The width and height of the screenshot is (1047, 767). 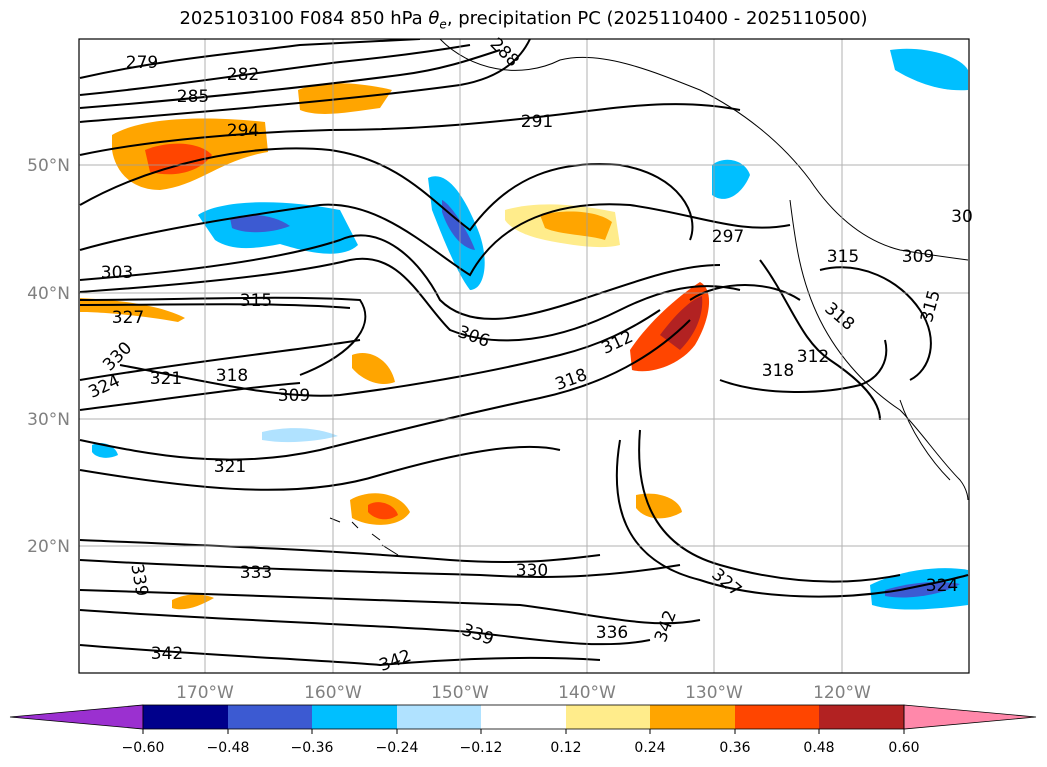 I want to click on contour-label: 330, so click(x=532, y=571).